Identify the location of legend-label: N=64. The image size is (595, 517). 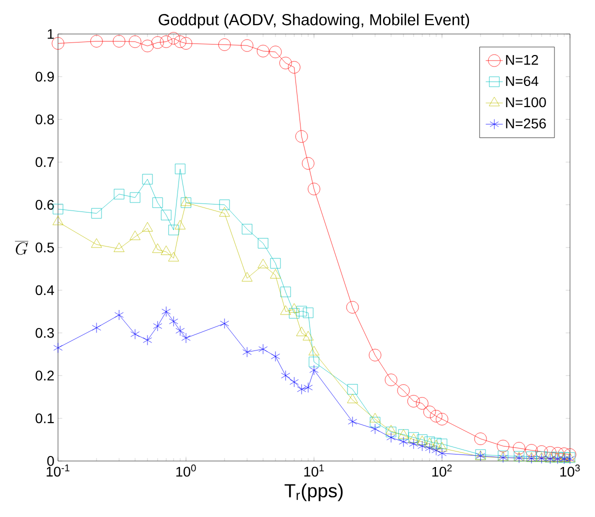
(522, 81).